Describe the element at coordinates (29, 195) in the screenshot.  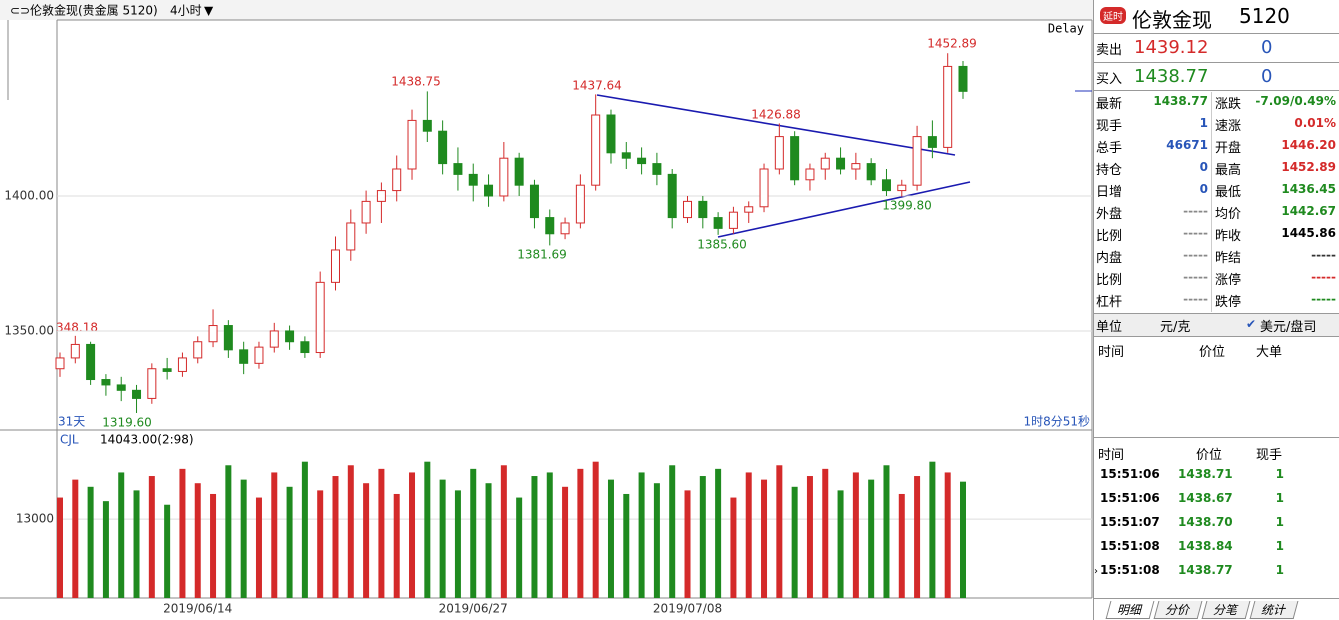
I see `y-tick-label: 1400.00` at that location.